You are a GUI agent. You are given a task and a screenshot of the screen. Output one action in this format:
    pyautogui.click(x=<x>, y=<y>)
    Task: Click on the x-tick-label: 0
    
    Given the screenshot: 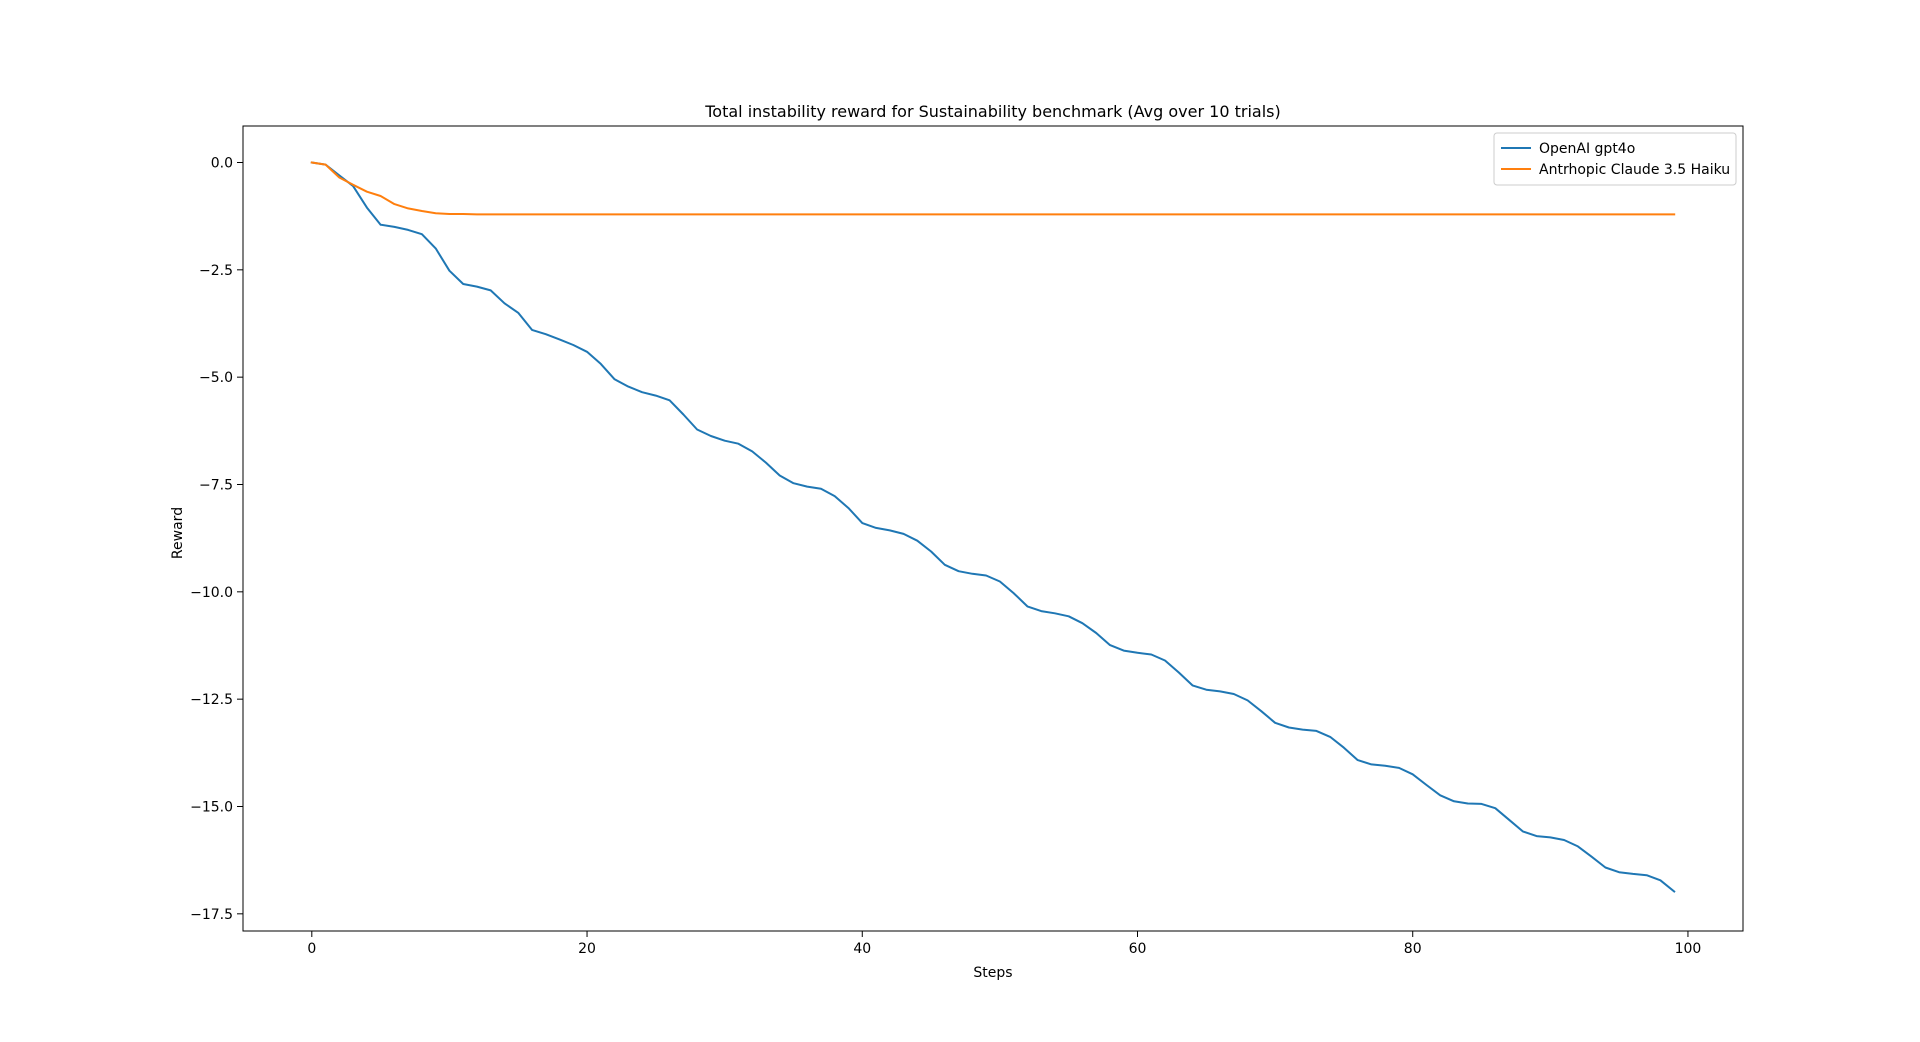 What is the action you would take?
    pyautogui.click(x=311, y=949)
    